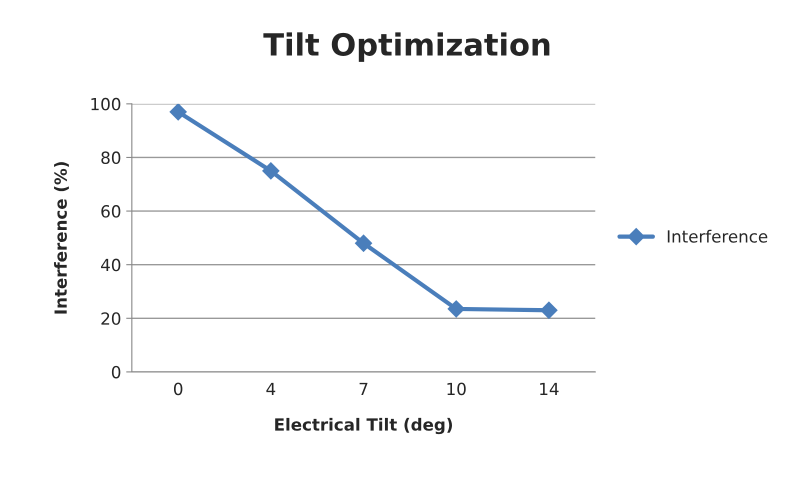 The height and width of the screenshot is (483, 799). Describe the element at coordinates (178, 389) in the screenshot. I see `x-tick-label: 0` at that location.